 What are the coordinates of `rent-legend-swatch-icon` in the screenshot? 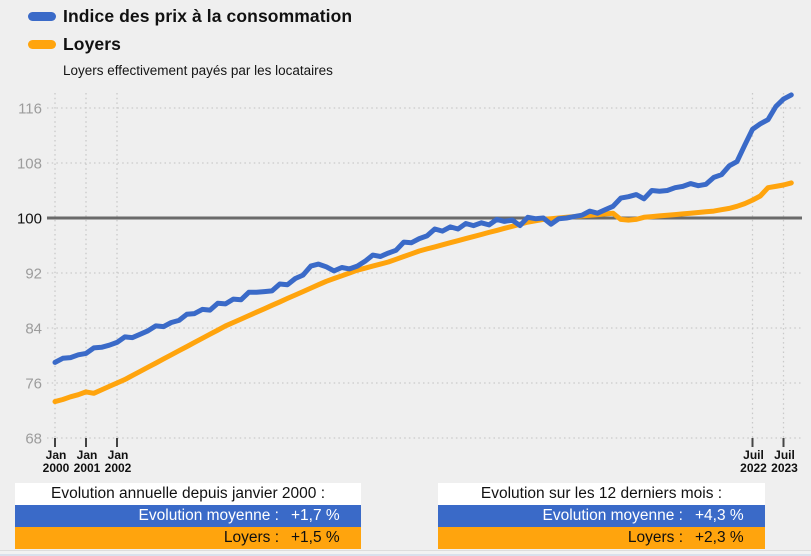 It's located at (42, 44).